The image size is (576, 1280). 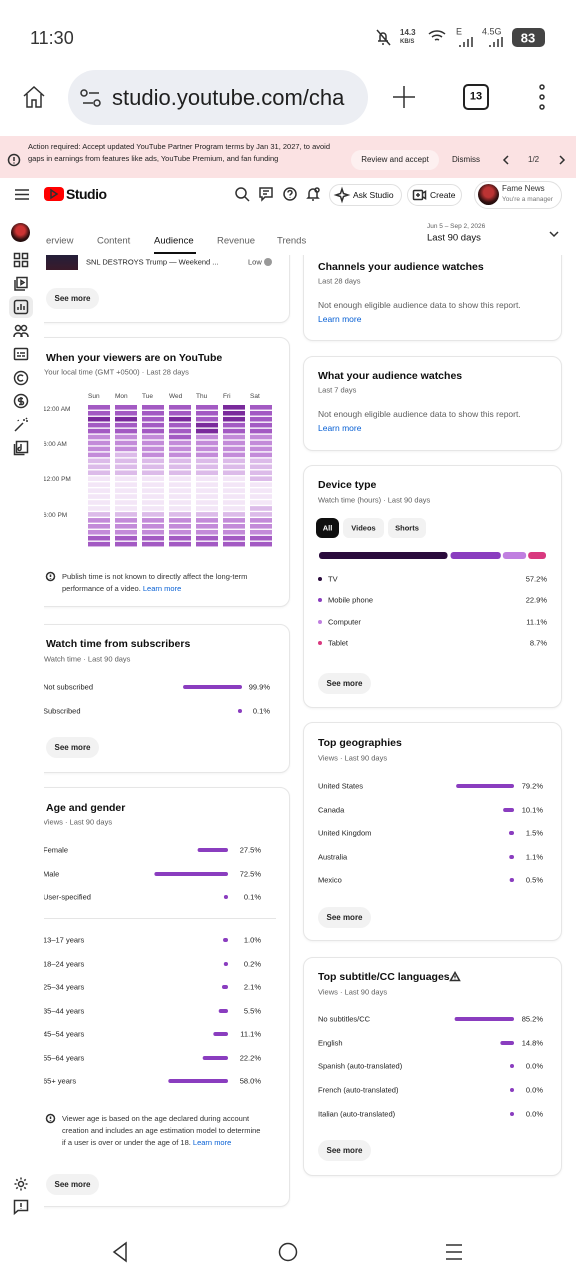 I want to click on url-bar, so click(x=218, y=97).